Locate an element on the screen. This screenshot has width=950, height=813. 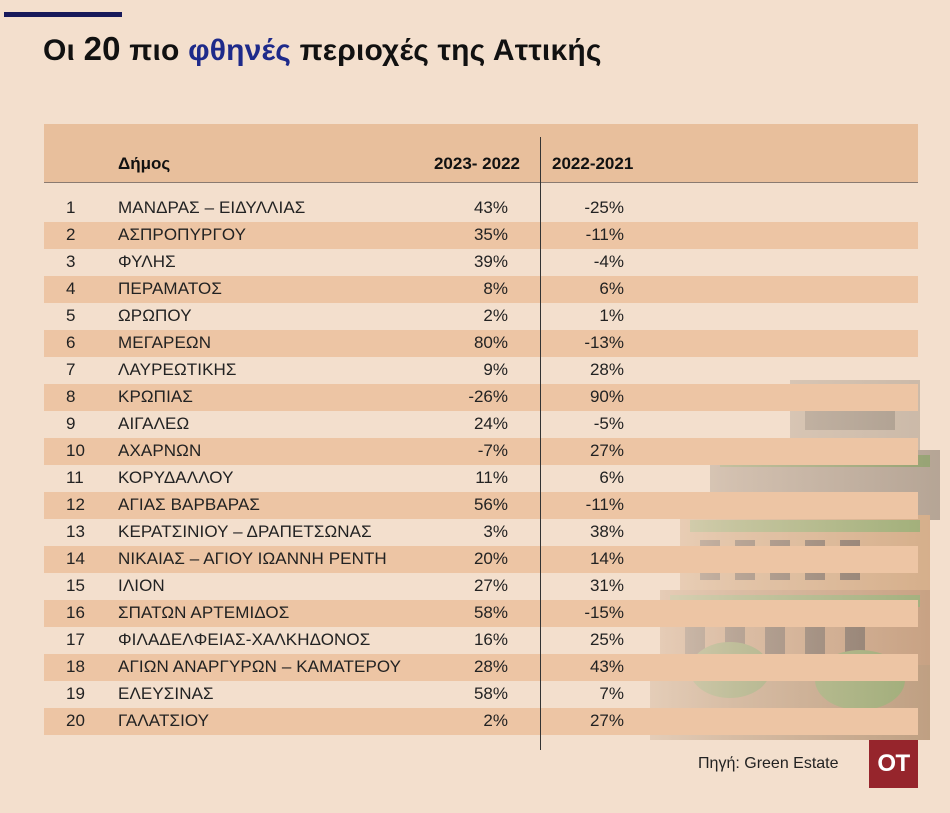
rank-cell: 14 is located at coordinates (75, 558).